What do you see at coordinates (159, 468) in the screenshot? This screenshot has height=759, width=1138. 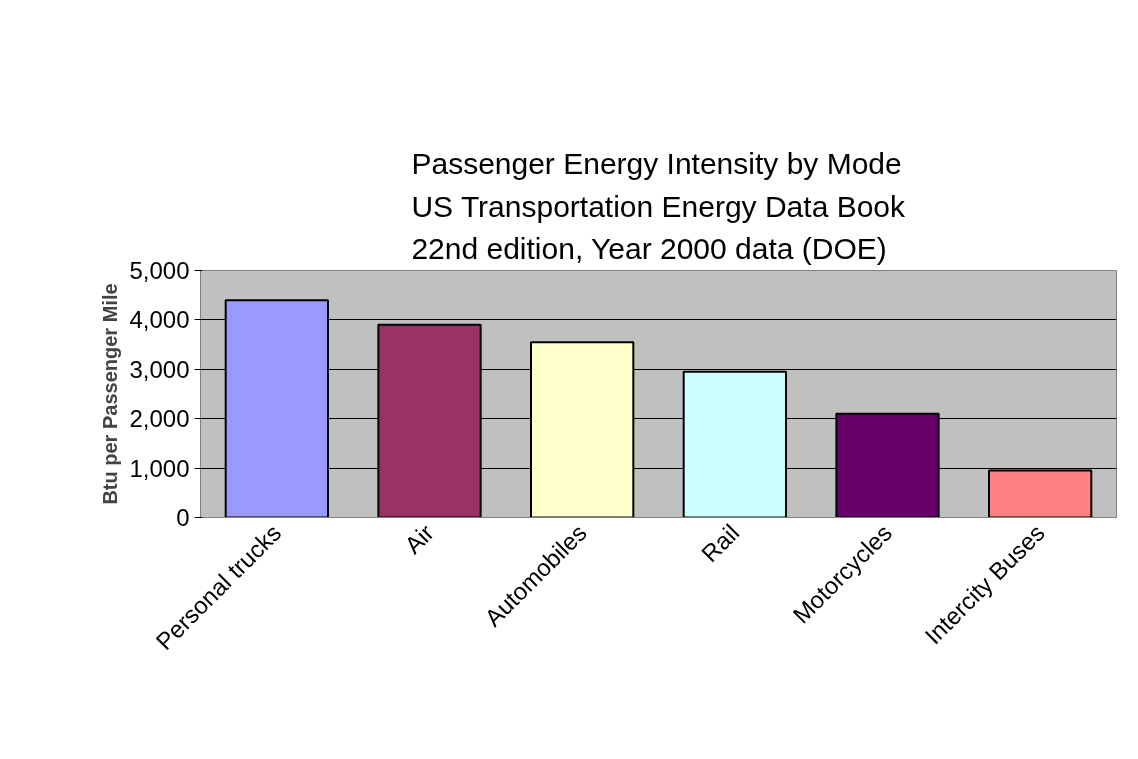 I see `y-tick-label: 1,000` at bounding box center [159, 468].